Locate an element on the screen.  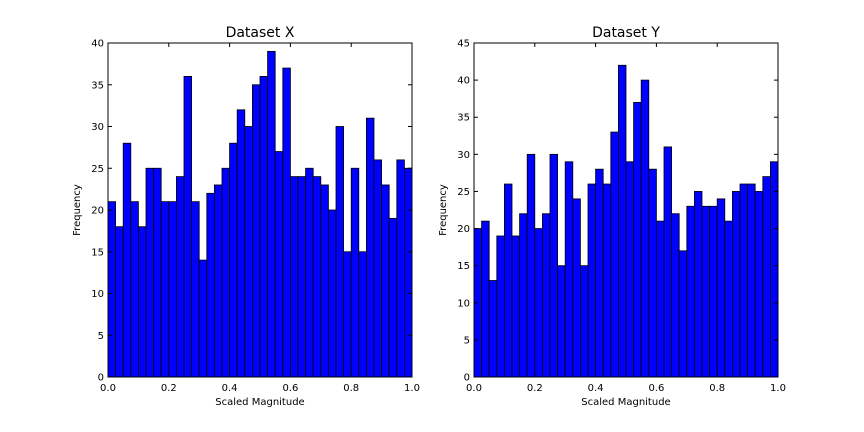
y-tick-label: 45 is located at coordinates (463, 44).